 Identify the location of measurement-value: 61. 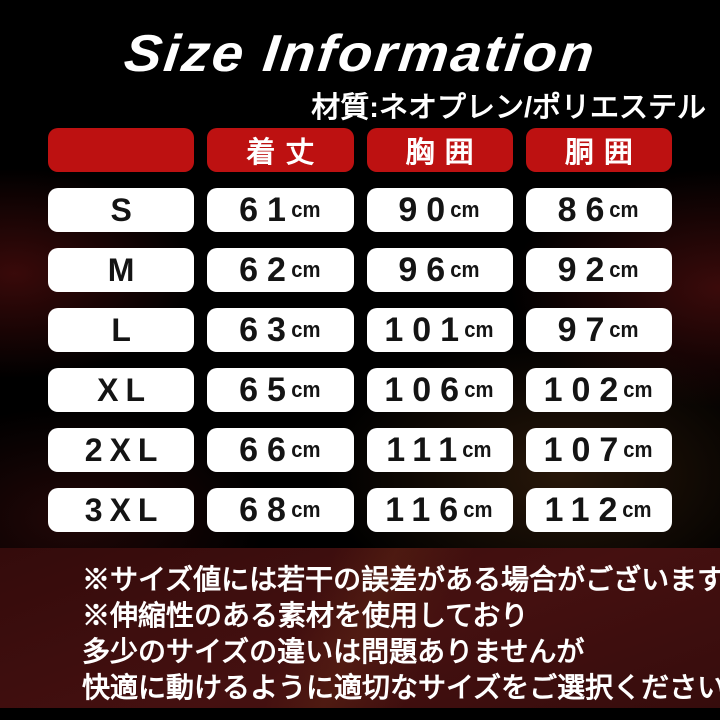
(267, 209).